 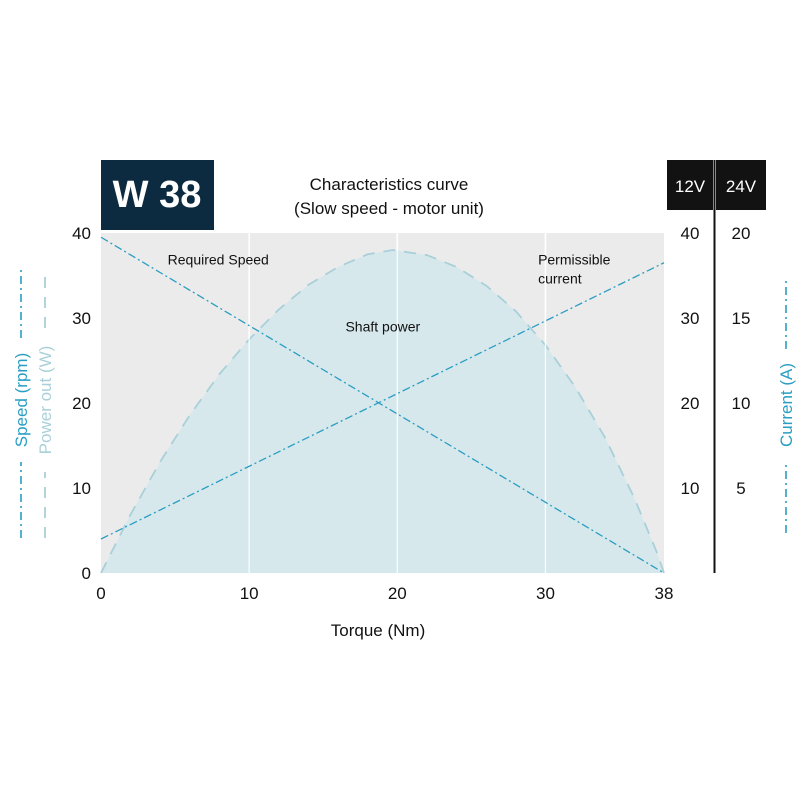 What do you see at coordinates (389, 208) in the screenshot?
I see `chart-subtitle: (Slow speed - motor unit)` at bounding box center [389, 208].